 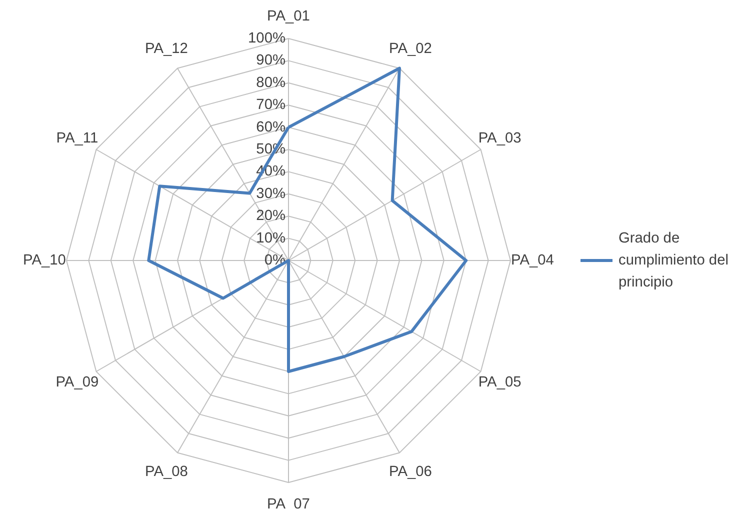 What do you see at coordinates (77, 138) in the screenshot?
I see `spoke-label: PA_11` at bounding box center [77, 138].